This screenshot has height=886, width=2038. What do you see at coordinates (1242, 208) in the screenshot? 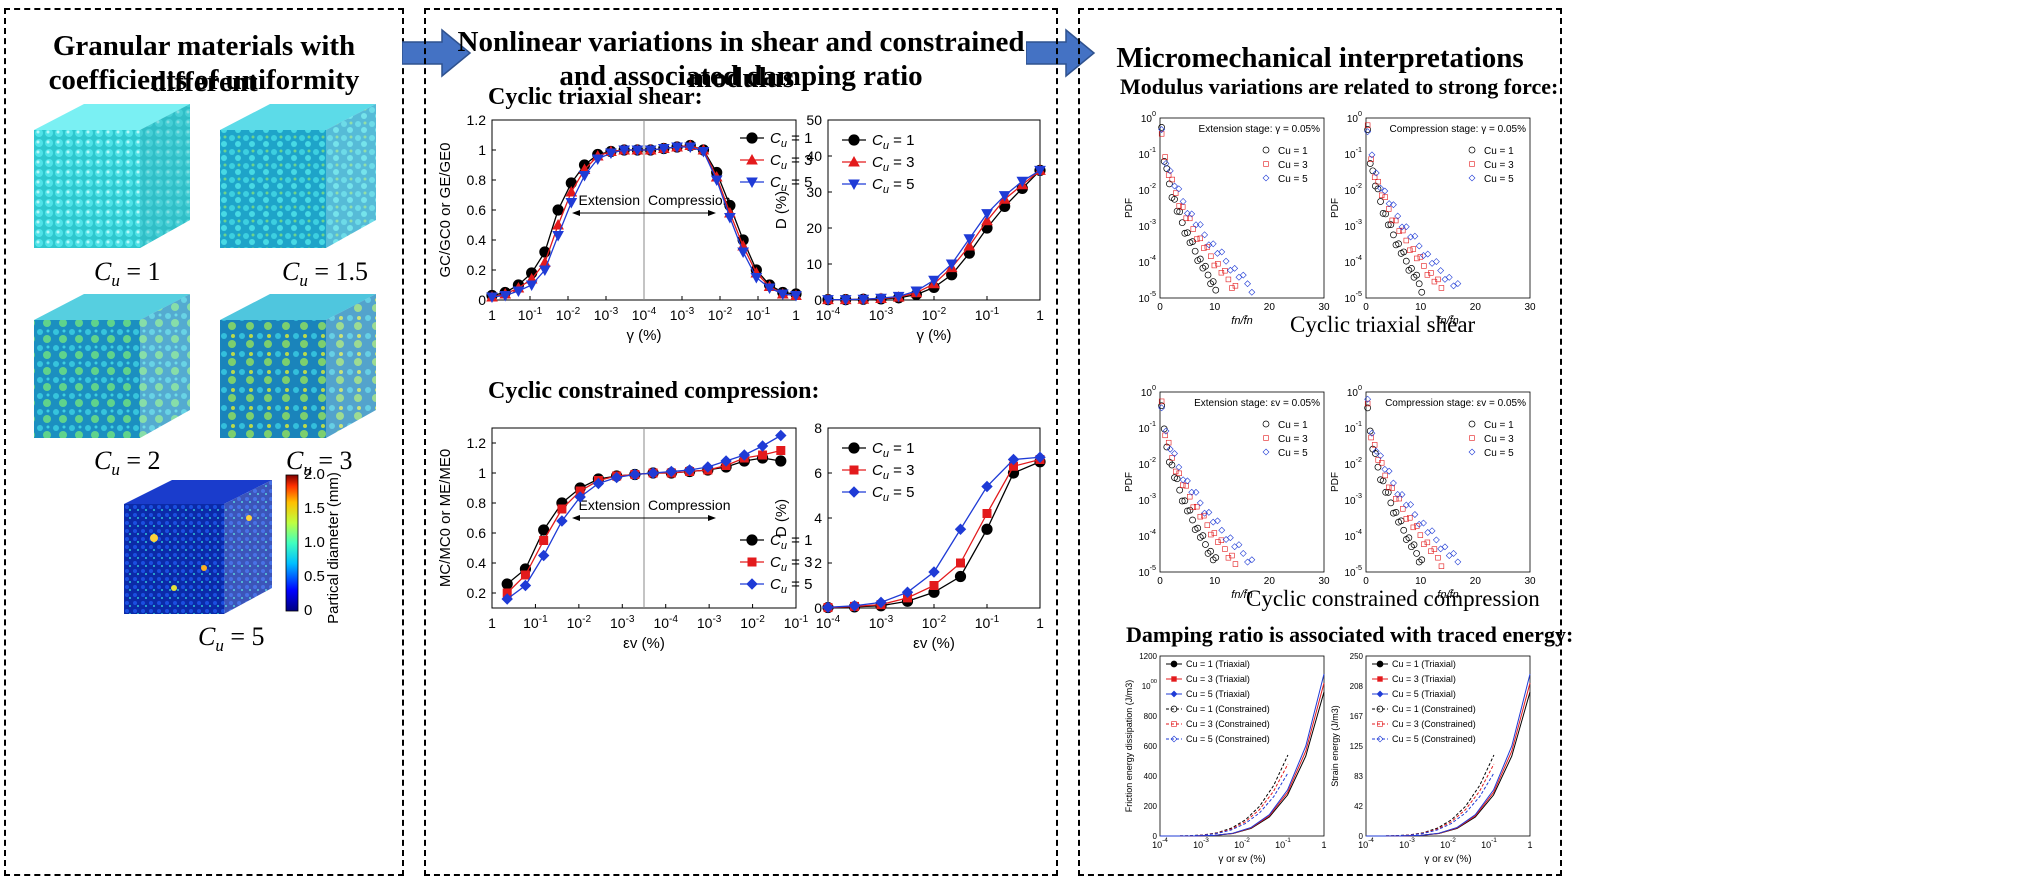
I see `plot-frame` at bounding box center [1242, 208].